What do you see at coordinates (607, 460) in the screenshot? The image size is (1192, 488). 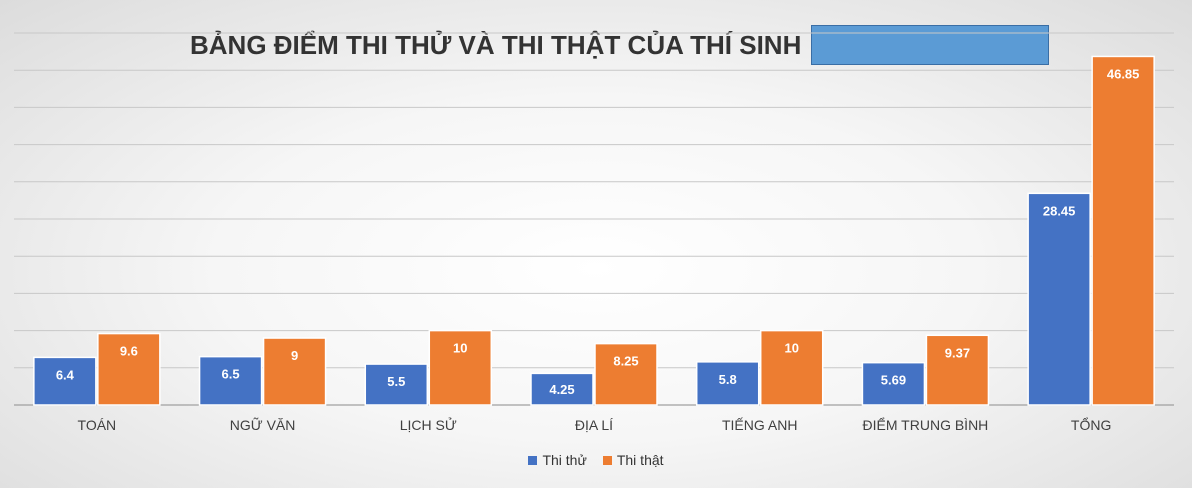 I see `legend-swatch-thi-that` at bounding box center [607, 460].